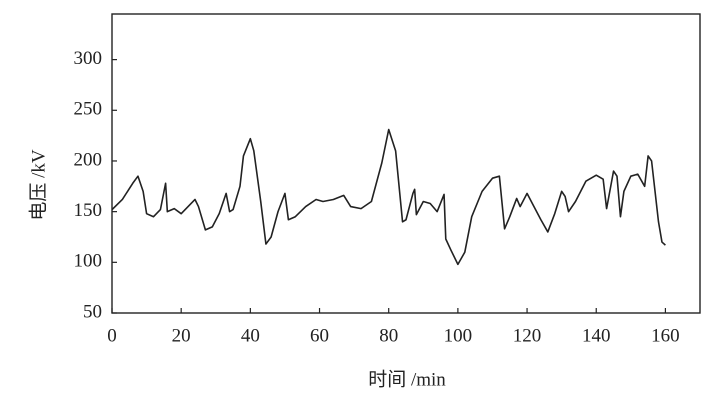 This screenshot has width=717, height=401. Describe the element at coordinates (88, 109) in the screenshot. I see `y-tick-label: 250` at that location.